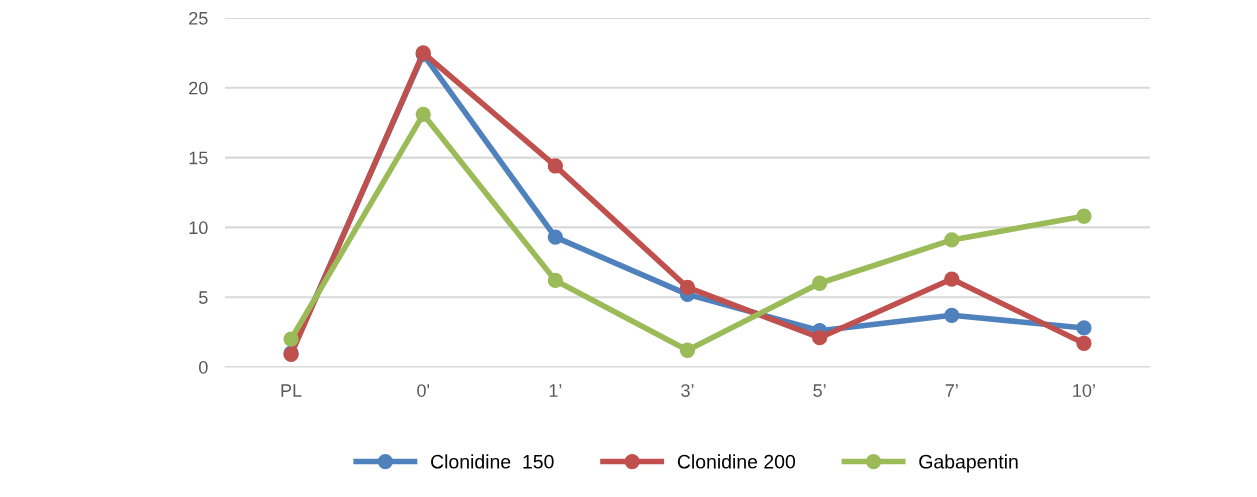 This screenshot has width=1257, height=497. What do you see at coordinates (203, 367) in the screenshot?
I see `y-tick-label: 0` at bounding box center [203, 367].